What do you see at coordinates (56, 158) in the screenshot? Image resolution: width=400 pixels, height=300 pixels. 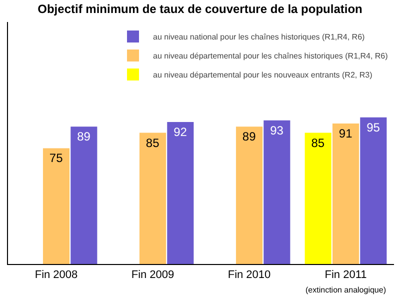 I see `data-label: 75` at bounding box center [56, 158].